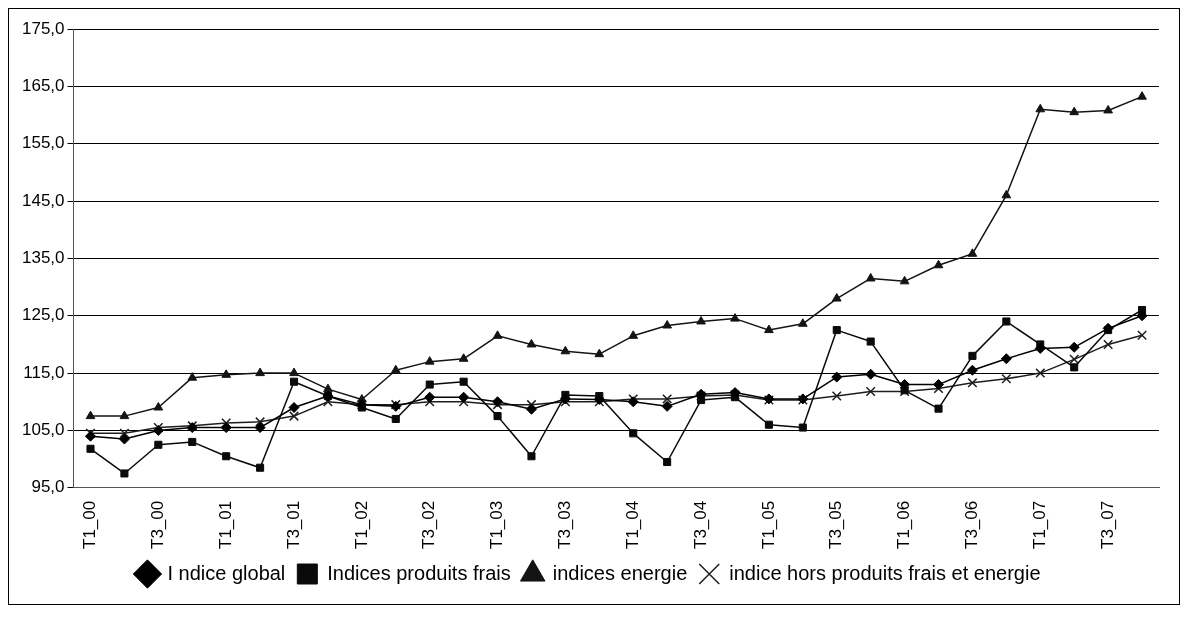 The width and height of the screenshot is (1190, 617). What do you see at coordinates (972, 524) in the screenshot?
I see `x-tick-label: T3_06` at bounding box center [972, 524].